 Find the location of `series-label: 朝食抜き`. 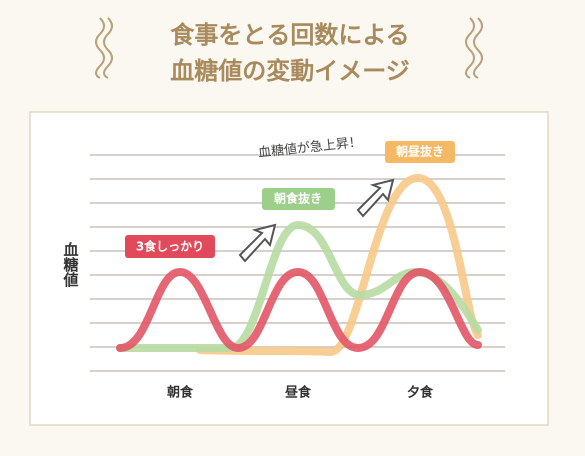

series-label: 朝食抜き is located at coordinates (298, 198).